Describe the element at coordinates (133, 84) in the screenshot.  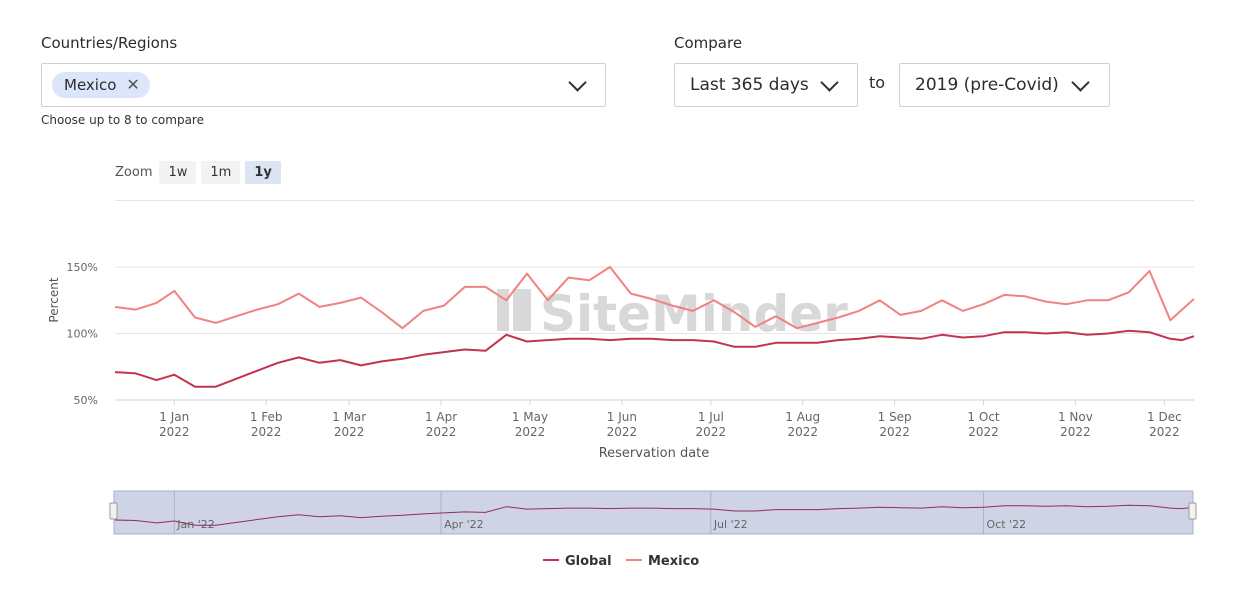
I see `close-icon: ✕` at that location.